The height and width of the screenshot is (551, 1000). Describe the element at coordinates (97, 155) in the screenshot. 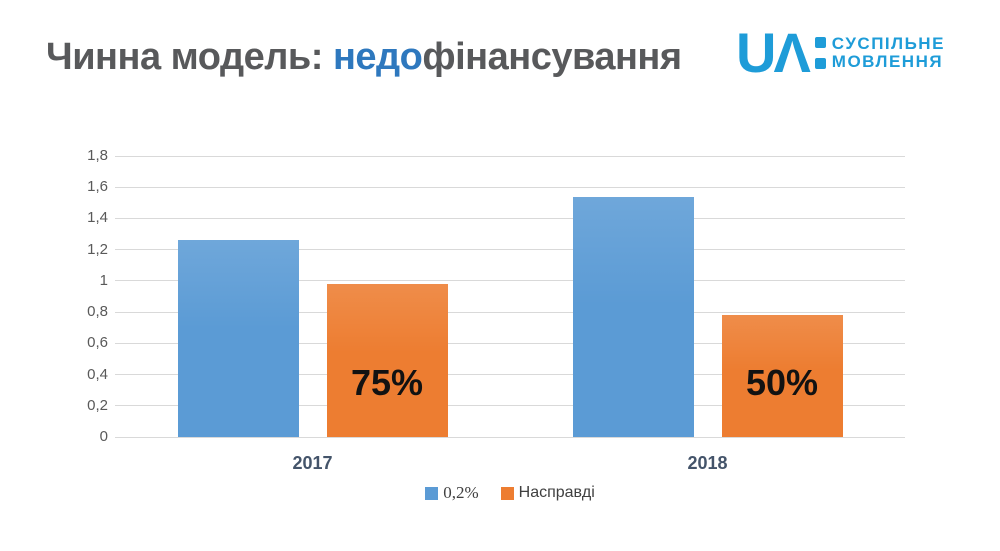

I see `y-tick-label: 1,8` at that location.